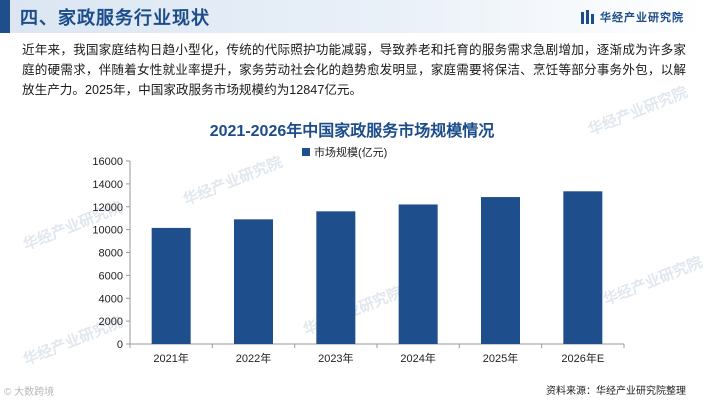 This screenshot has height=401, width=704. I want to click on x-tick-label: 2023年, so click(335, 358).